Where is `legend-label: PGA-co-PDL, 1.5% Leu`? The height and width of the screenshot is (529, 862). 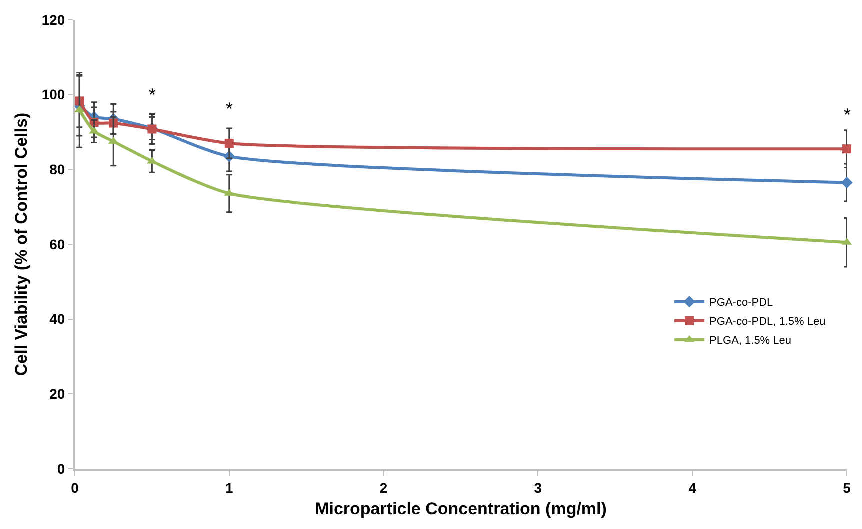 legend-label: PGA-co-PDL, 1.5% Leu is located at coordinates (768, 322).